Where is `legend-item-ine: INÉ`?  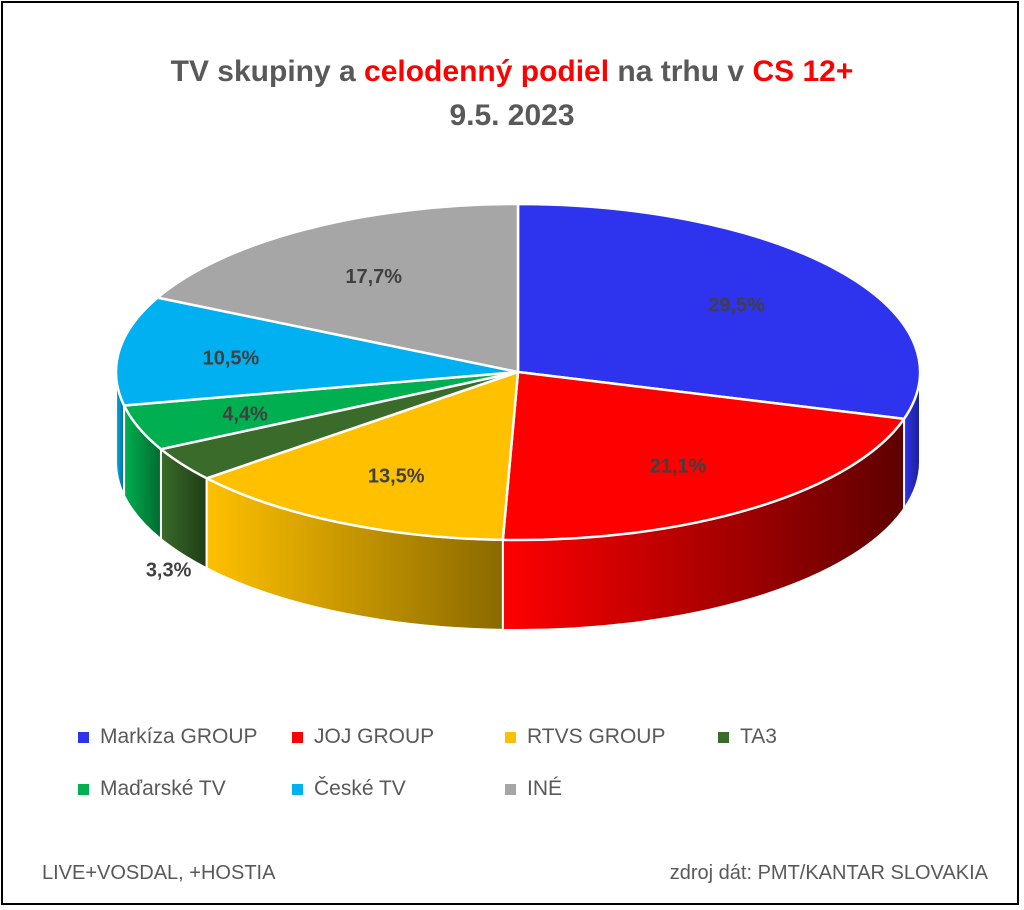
legend-item-ine: INÉ is located at coordinates (533, 789).